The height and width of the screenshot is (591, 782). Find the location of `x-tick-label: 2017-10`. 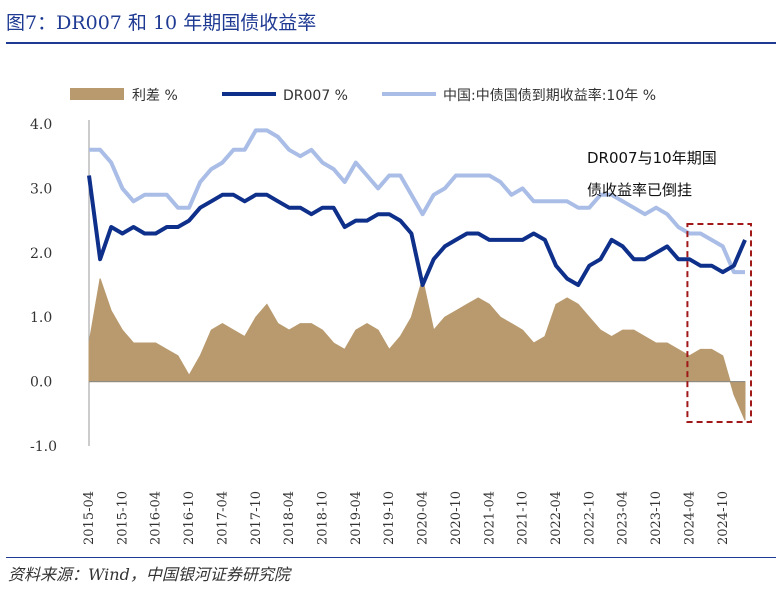

x-tick-label: 2017-10 is located at coordinates (256, 518).